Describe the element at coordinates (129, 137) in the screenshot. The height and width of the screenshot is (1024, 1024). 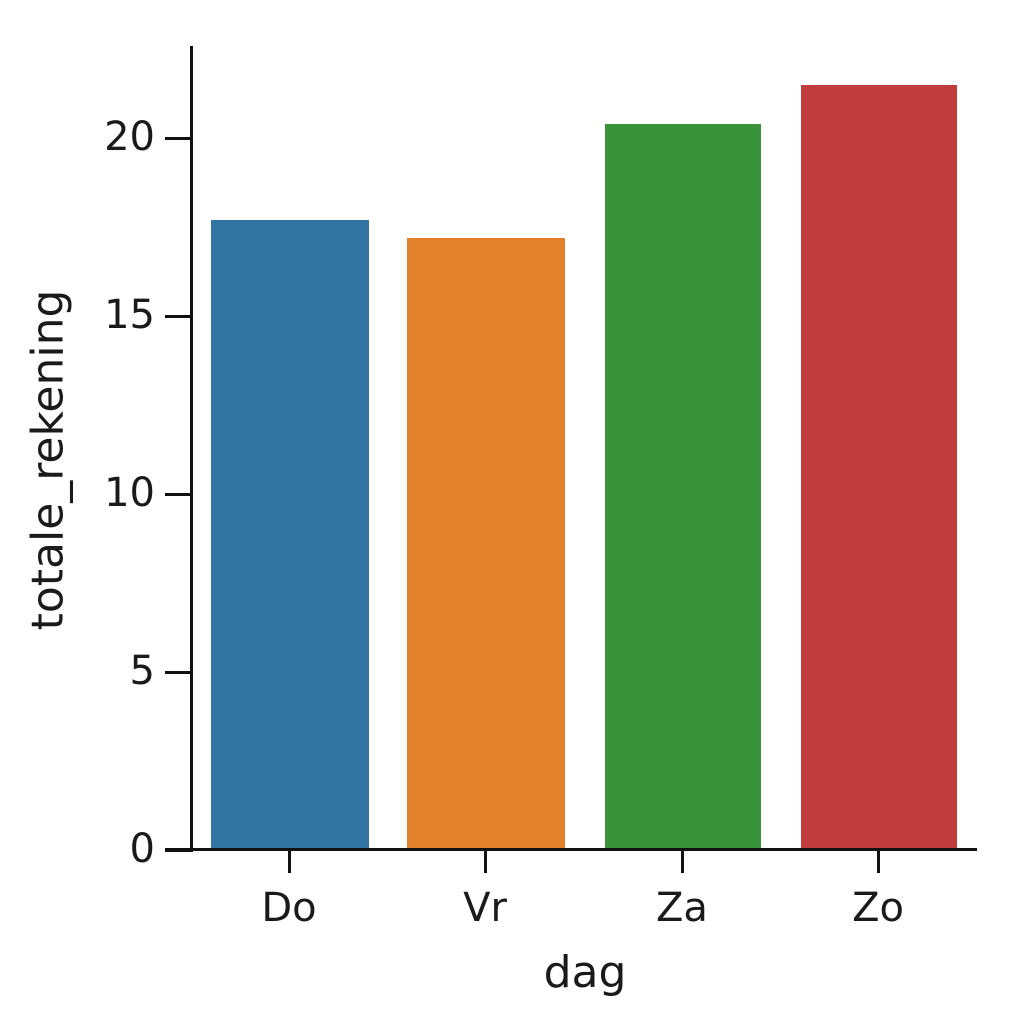
I see `y-tick-label-20: 20` at that location.